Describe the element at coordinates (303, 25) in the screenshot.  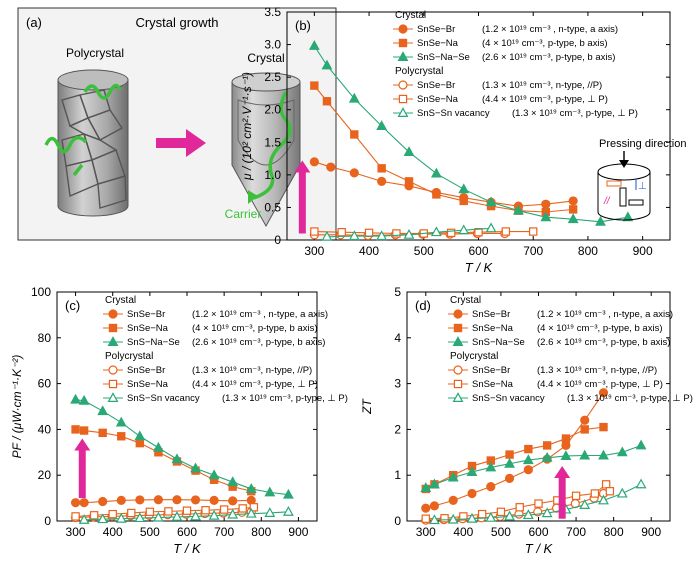
I see `panel-label: (b)` at that location.